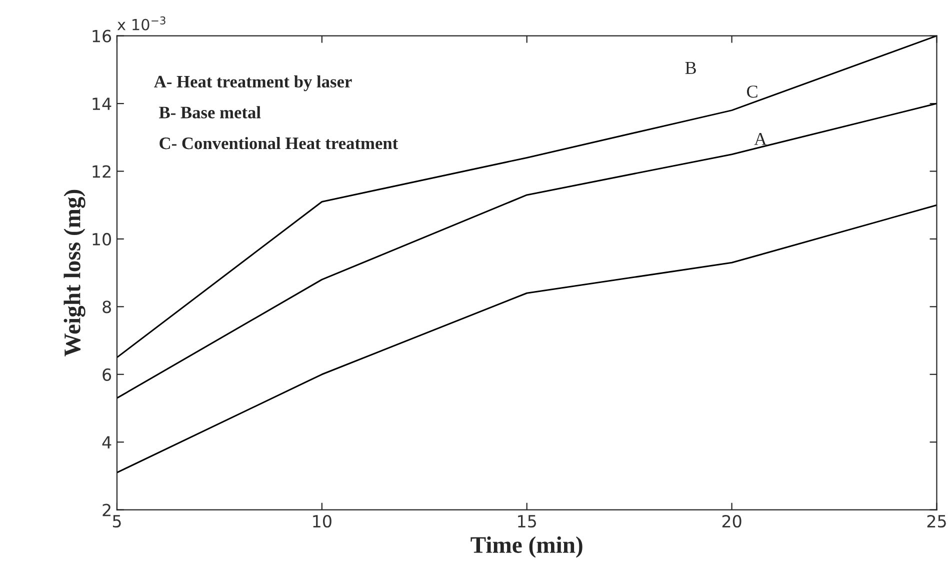 This screenshot has height=578, width=951. Describe the element at coordinates (253, 83) in the screenshot. I see `annotation: A- Heat treatment by laser` at that location.